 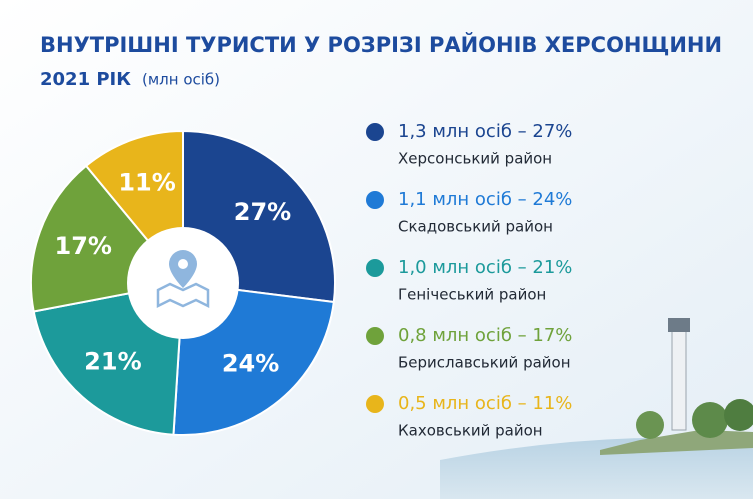 I want to click on chart-subtitle: 2021 РІК, so click(x=85, y=79).